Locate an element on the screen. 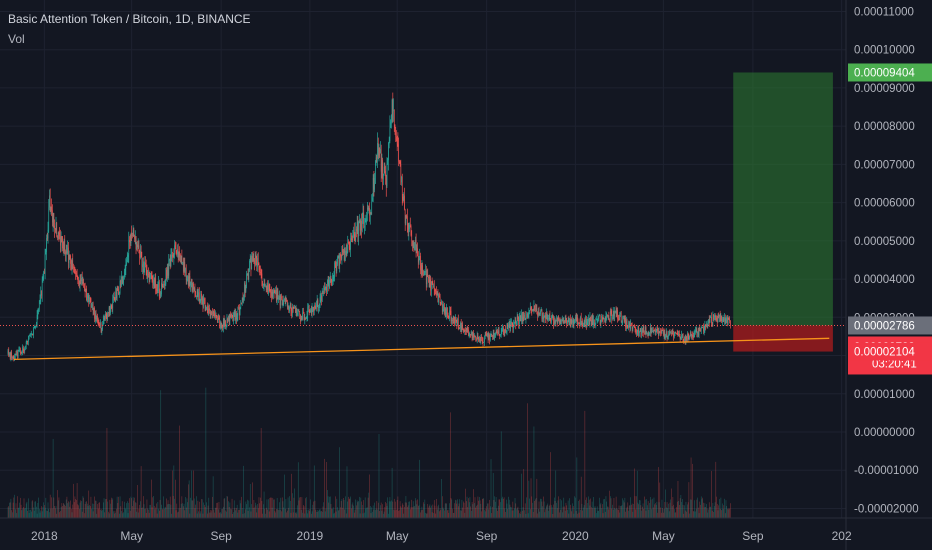 This screenshot has height=550, width=932. position-zones is located at coordinates (783, 212).